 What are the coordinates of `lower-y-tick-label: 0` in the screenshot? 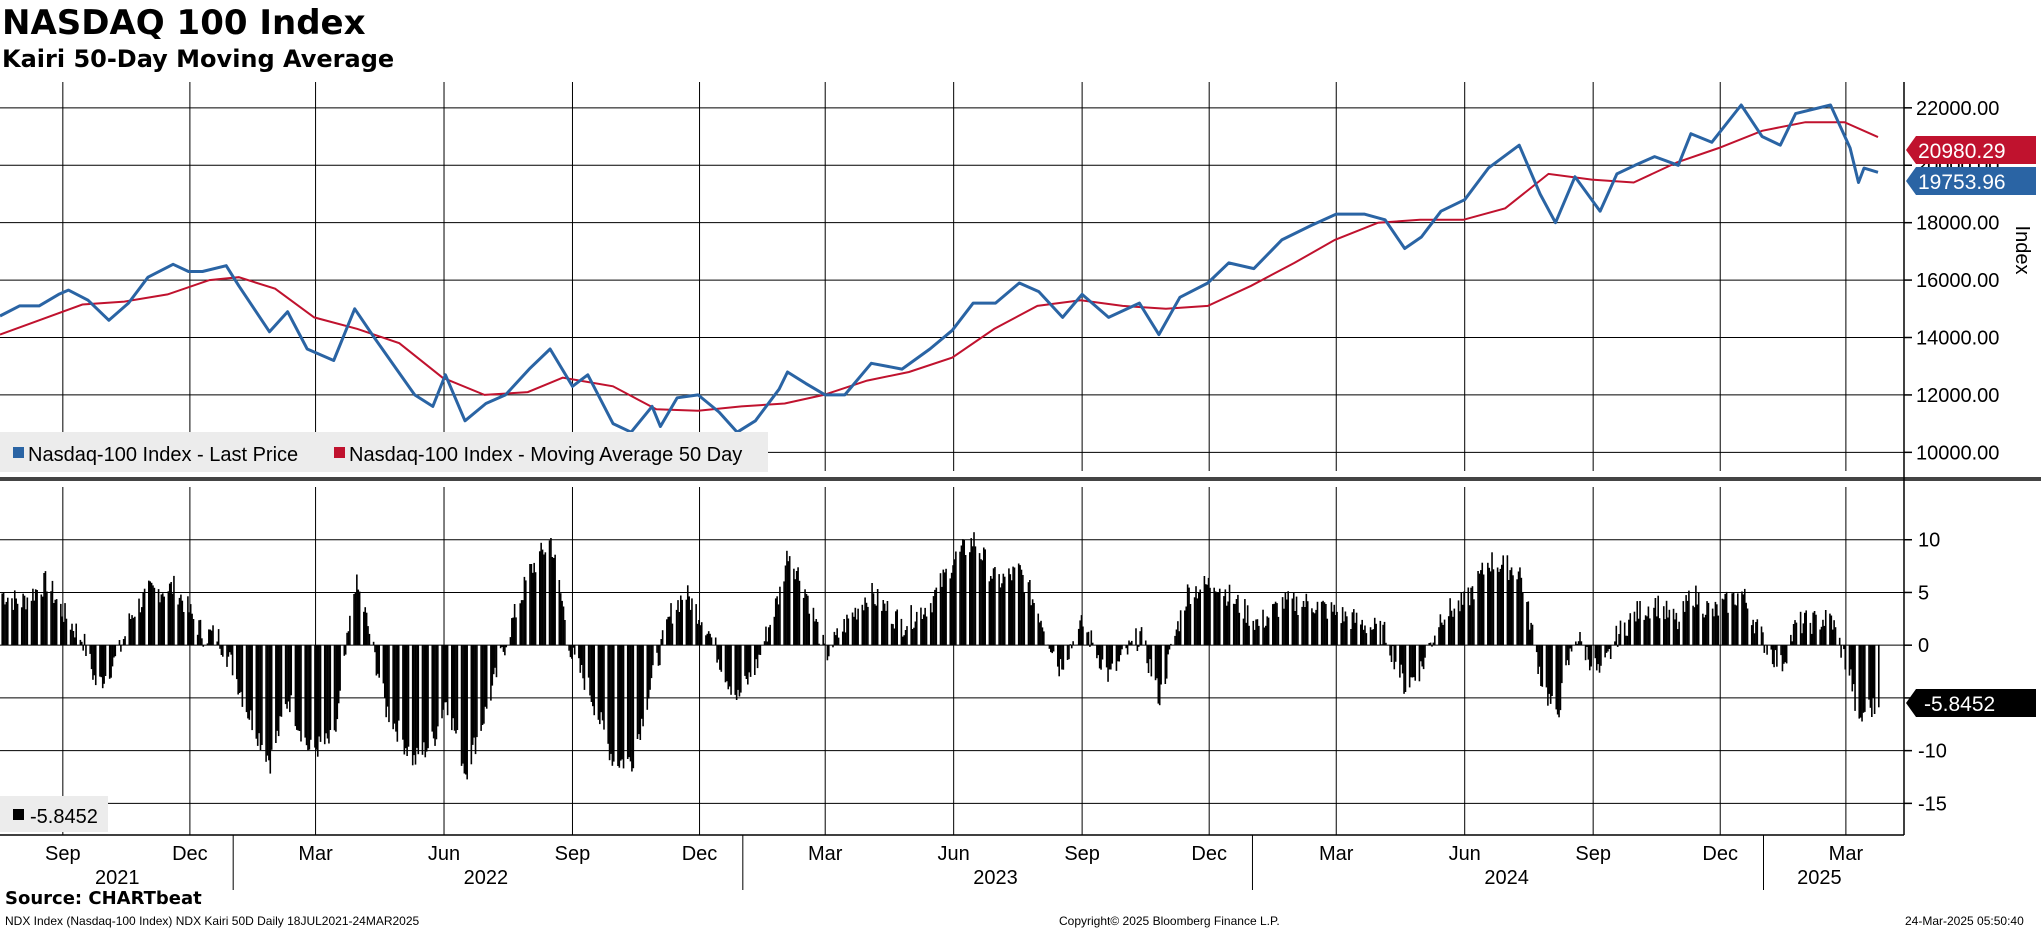 It's located at (1923, 646).